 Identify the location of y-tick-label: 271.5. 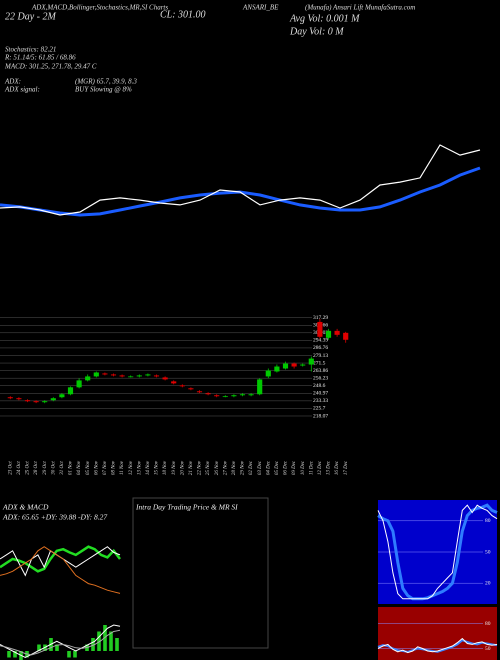
(319, 363).